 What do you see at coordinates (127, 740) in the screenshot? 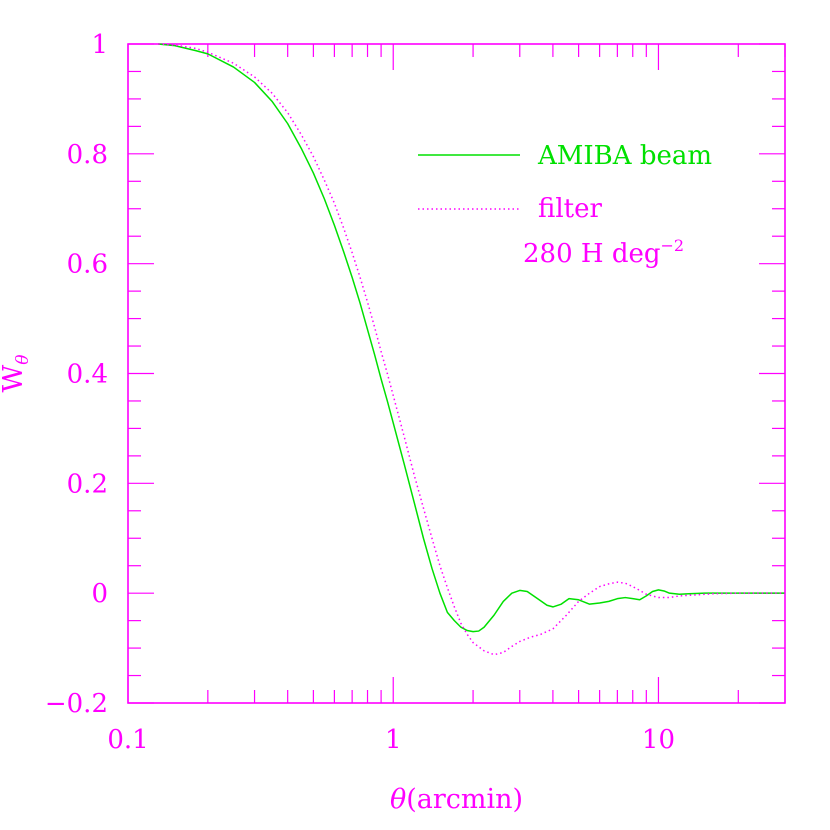
I see `x-tick-label: 0.1` at bounding box center [127, 740].